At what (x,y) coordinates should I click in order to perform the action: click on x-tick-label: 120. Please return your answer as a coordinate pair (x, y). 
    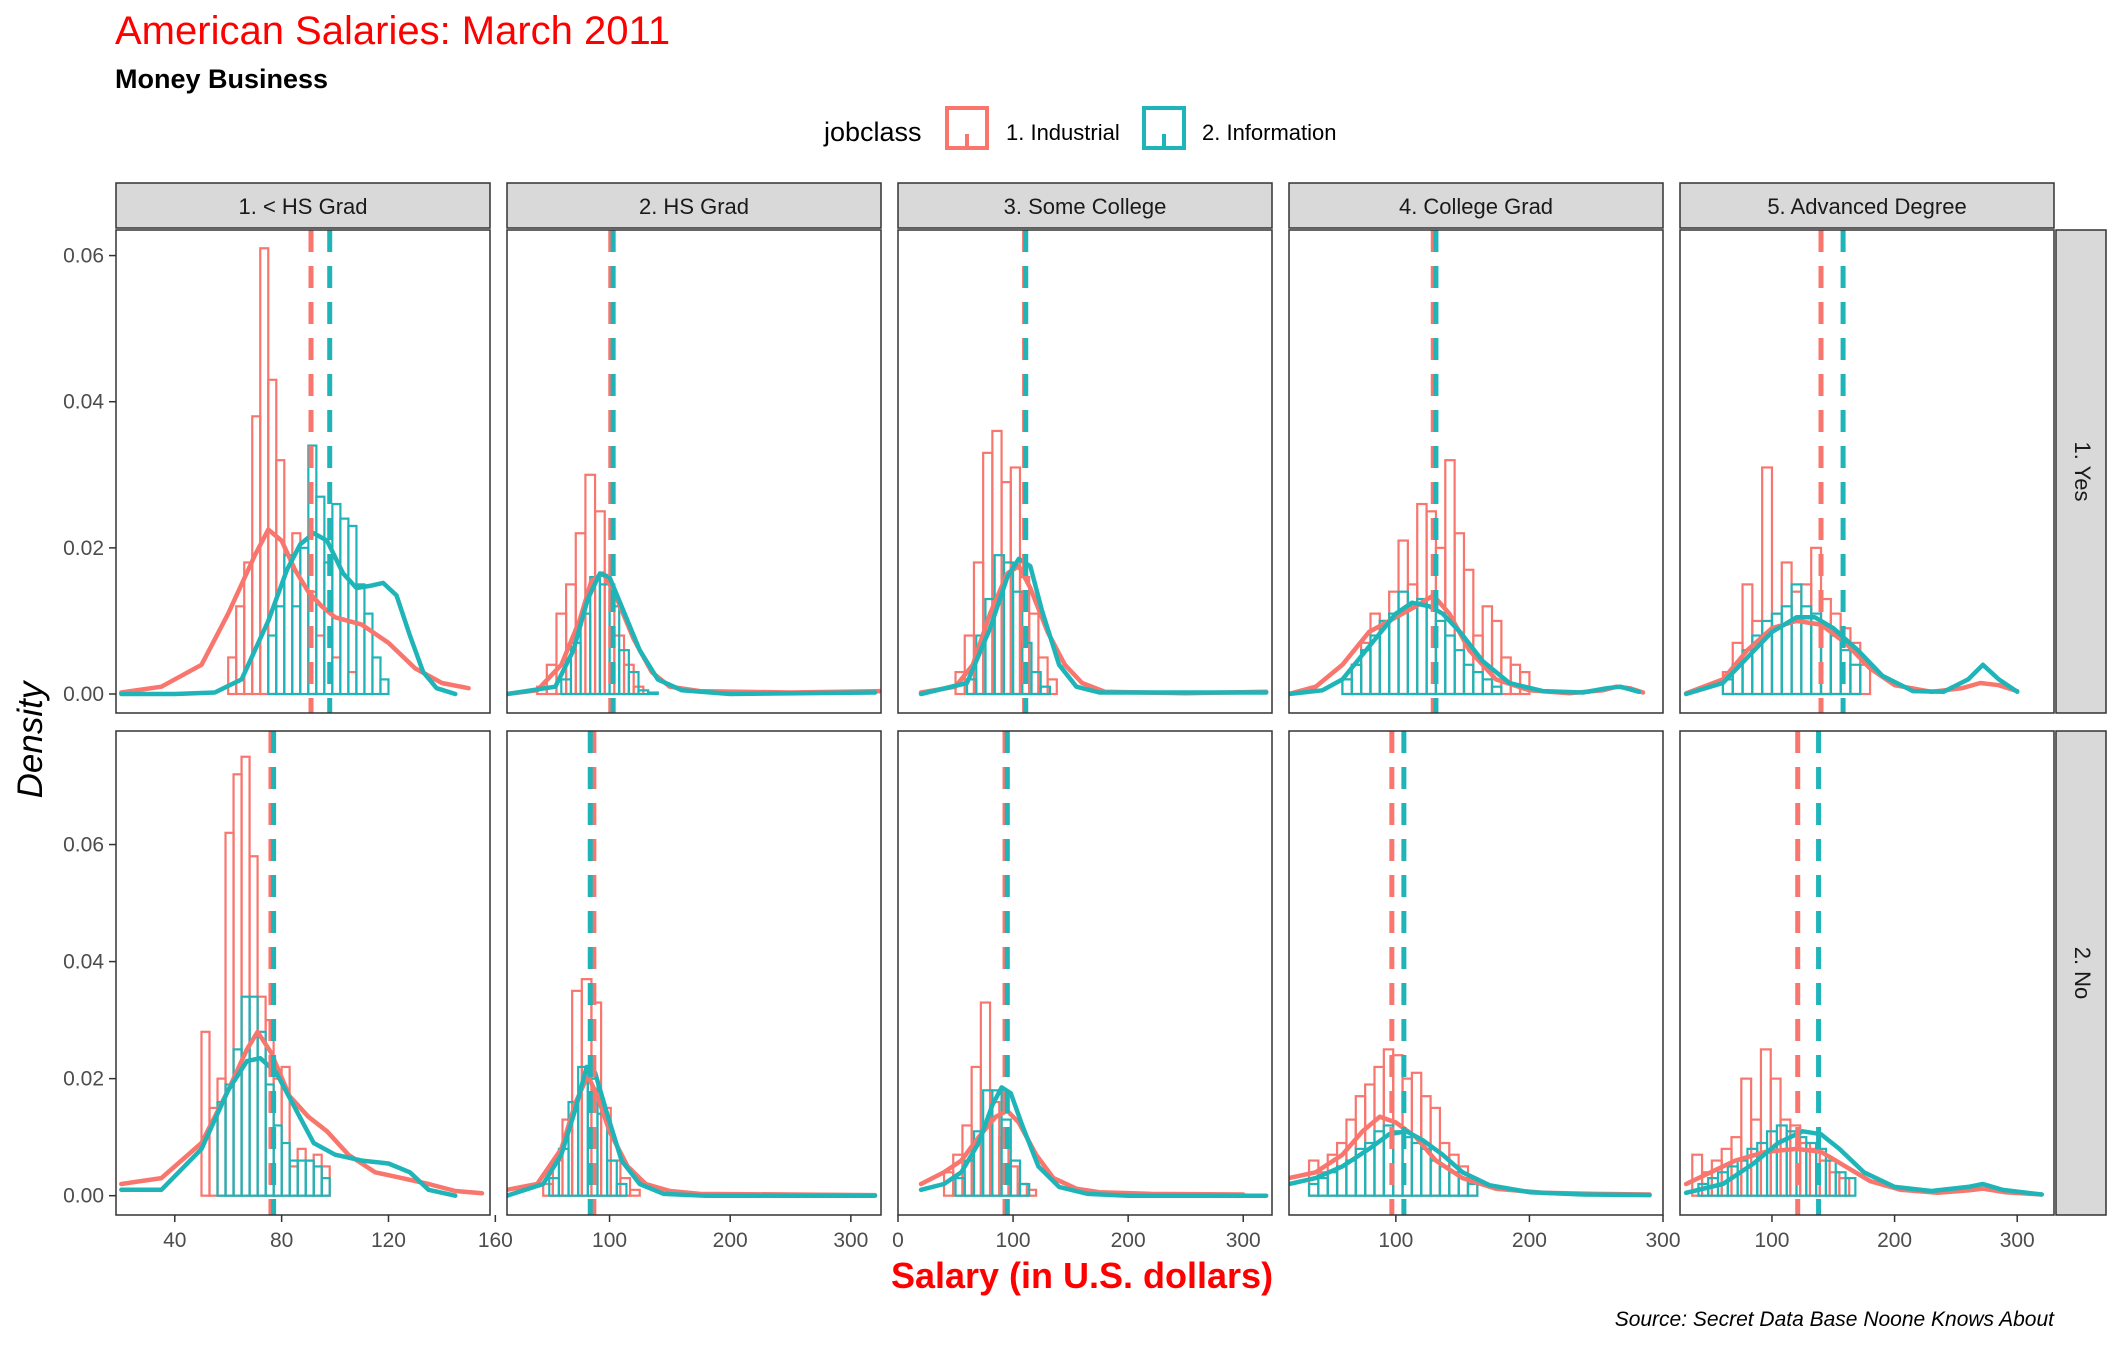
    Looking at the image, I should click on (388, 1240).